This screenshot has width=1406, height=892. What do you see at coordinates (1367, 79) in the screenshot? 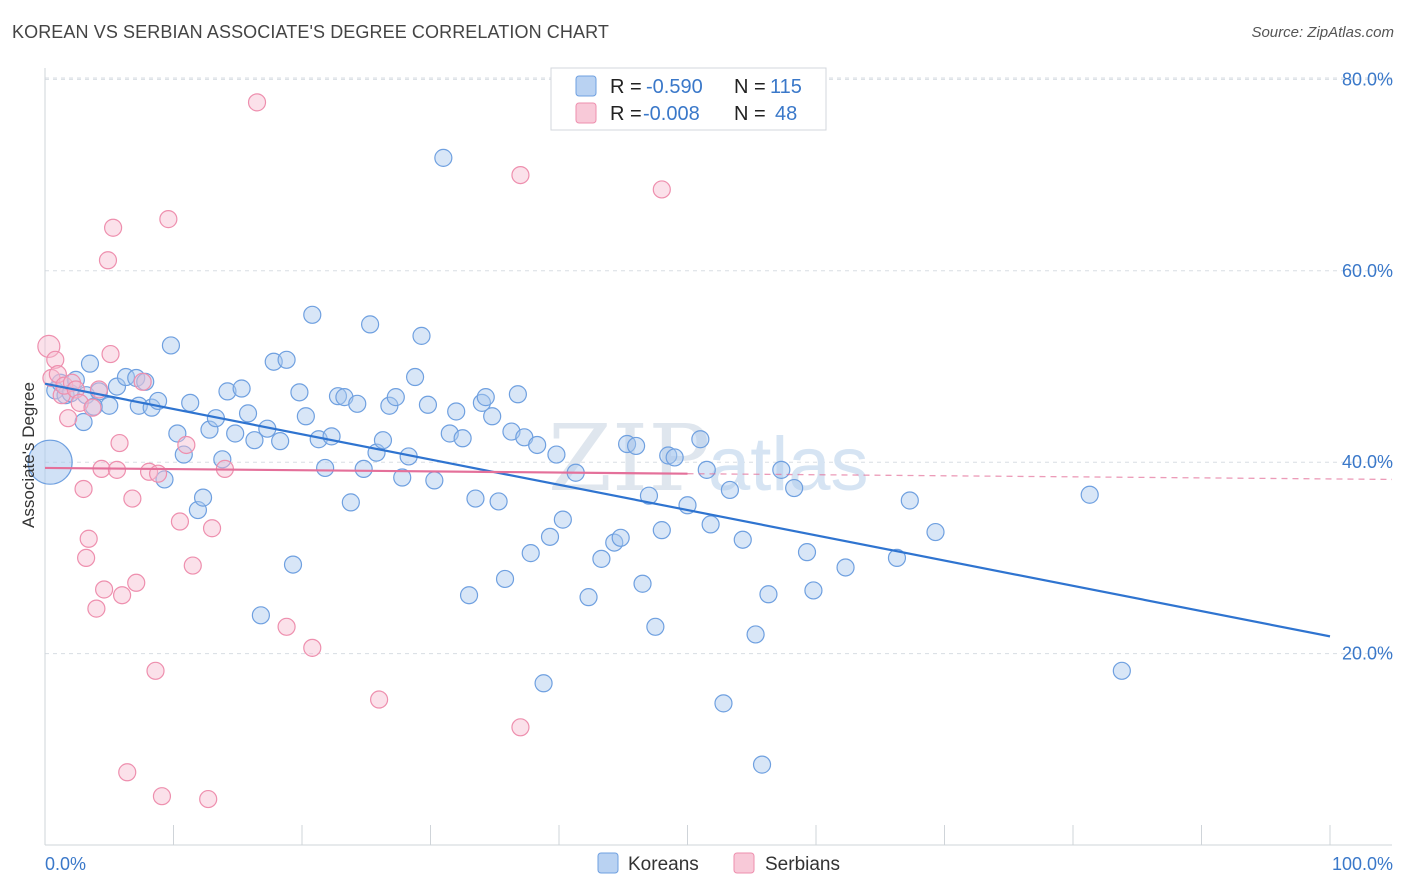
I see `y-tick-label-3: 80.0%` at bounding box center [1367, 79].